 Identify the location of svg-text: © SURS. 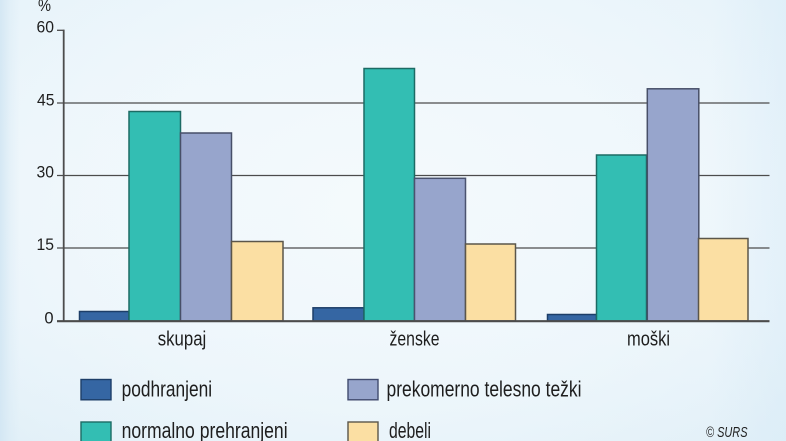
(727, 433).